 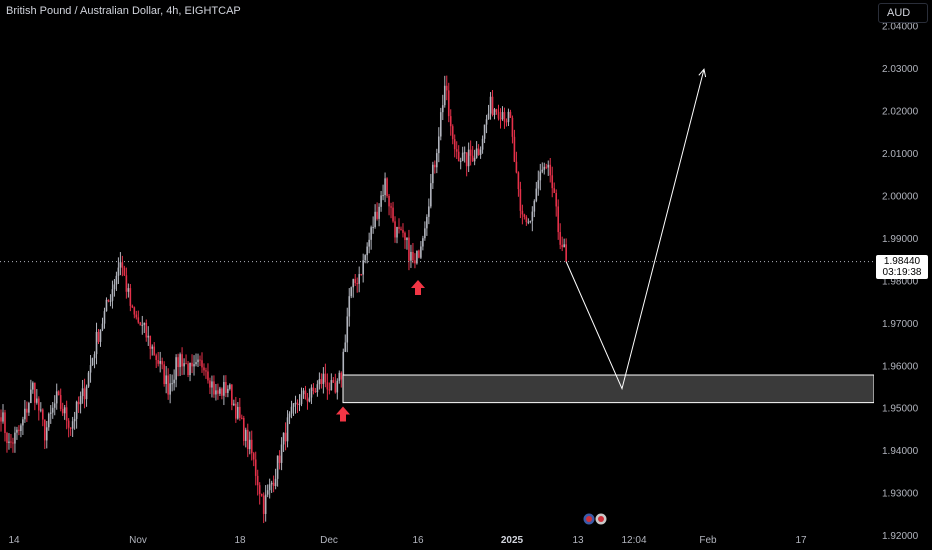 I want to click on demand-zone, so click(x=608, y=389).